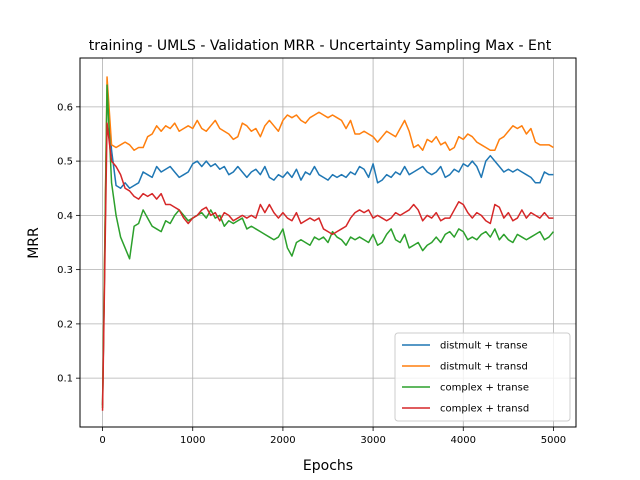  Describe the element at coordinates (328, 466) in the screenshot. I see `x-axis-title: Epochs` at that location.